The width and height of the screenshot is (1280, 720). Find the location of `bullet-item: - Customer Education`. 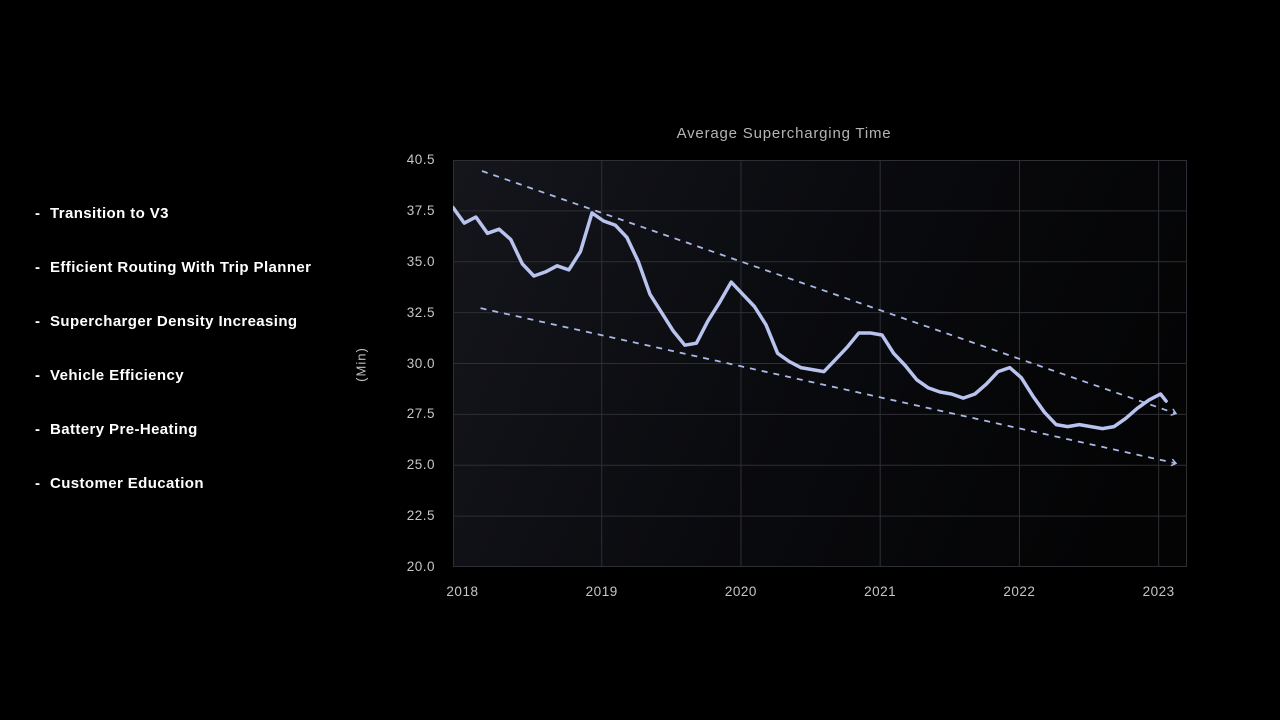

bullet-item: - Customer Education is located at coordinates (173, 484).